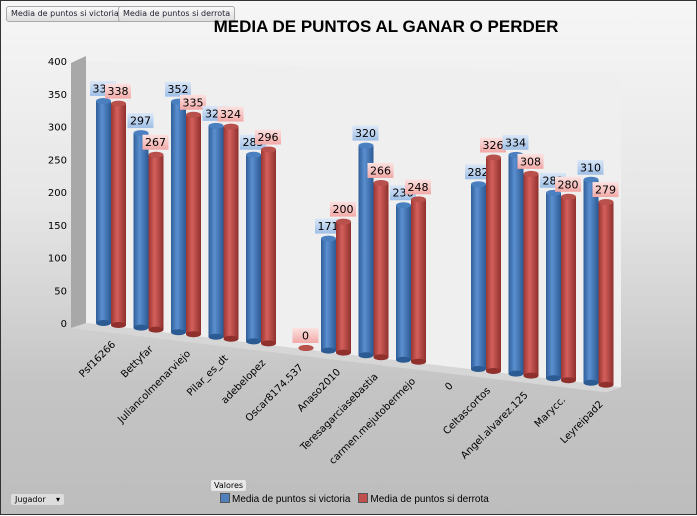  I want to click on x-tick-label: Pilar_es_dt, so click(207, 375).